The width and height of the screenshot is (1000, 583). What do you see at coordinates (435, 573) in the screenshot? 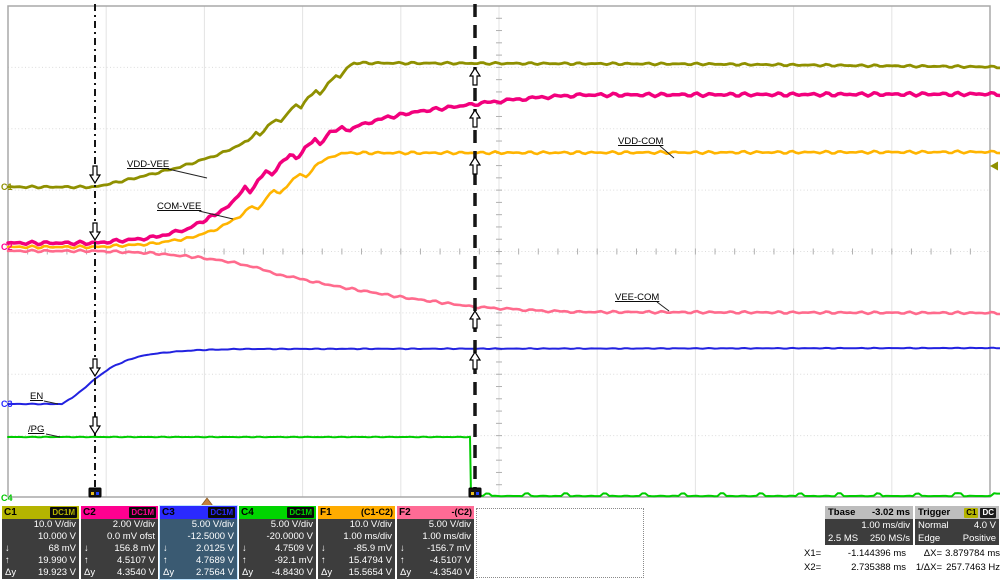
I see `descriptor-row: Δy -4.3540 V` at bounding box center [435, 573].